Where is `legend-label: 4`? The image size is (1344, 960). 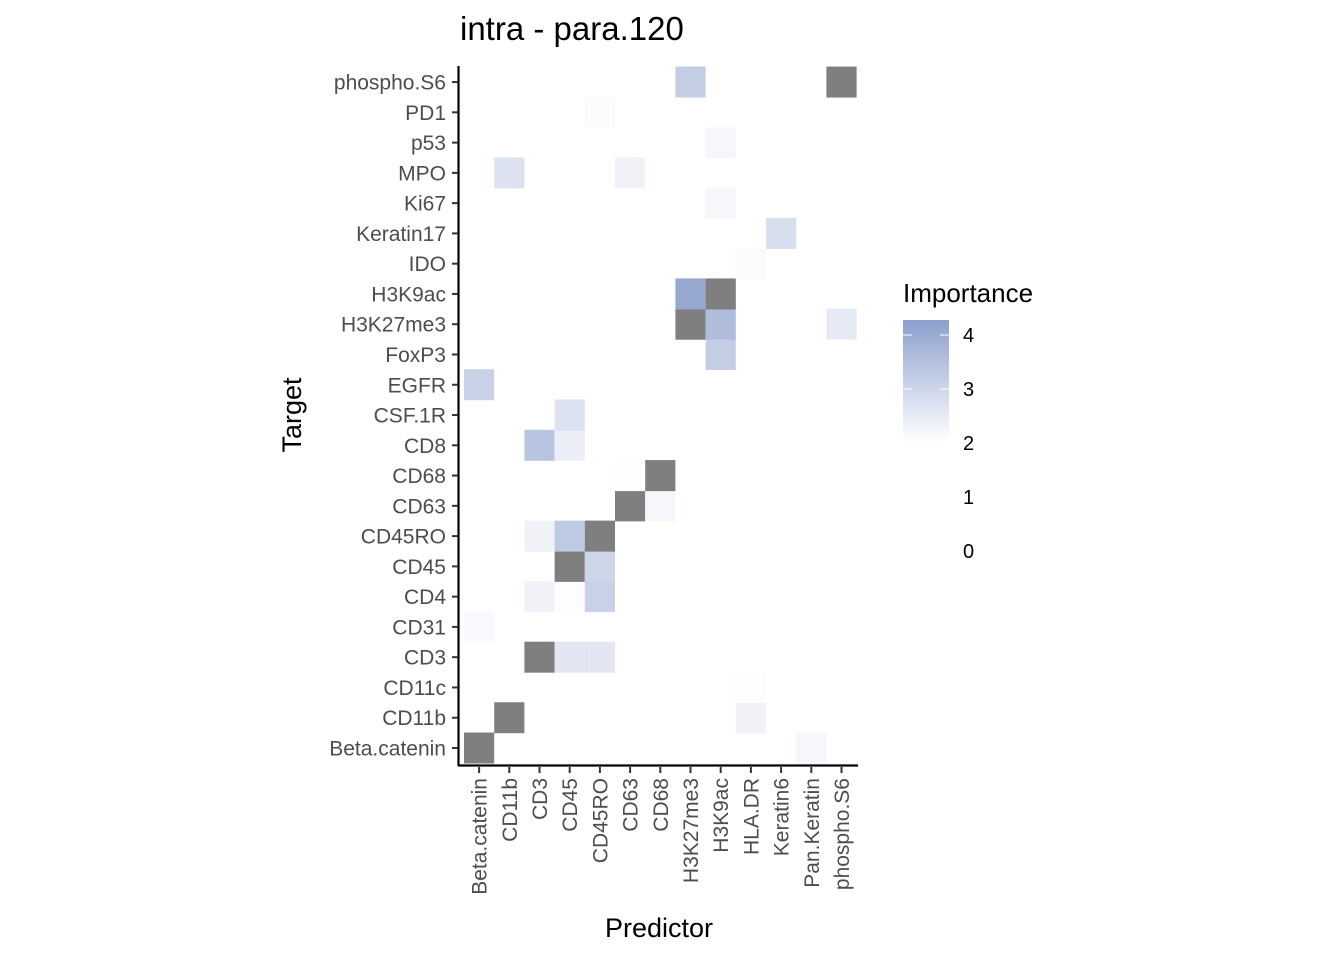
legend-label: 4 is located at coordinates (968, 336).